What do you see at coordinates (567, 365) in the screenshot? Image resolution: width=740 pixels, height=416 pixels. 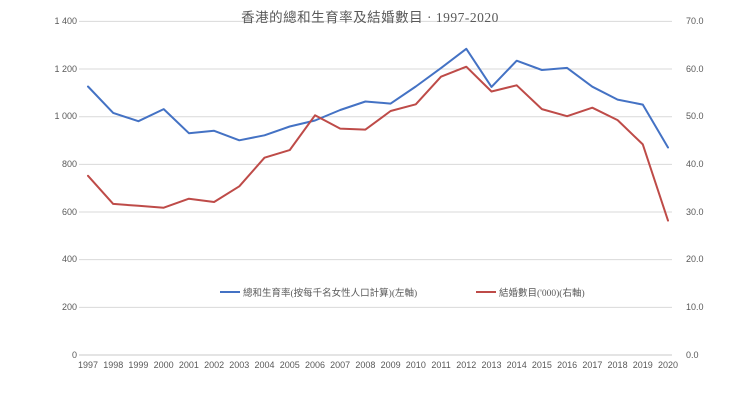 I see `x-axis-tick-label: 2016` at bounding box center [567, 365].